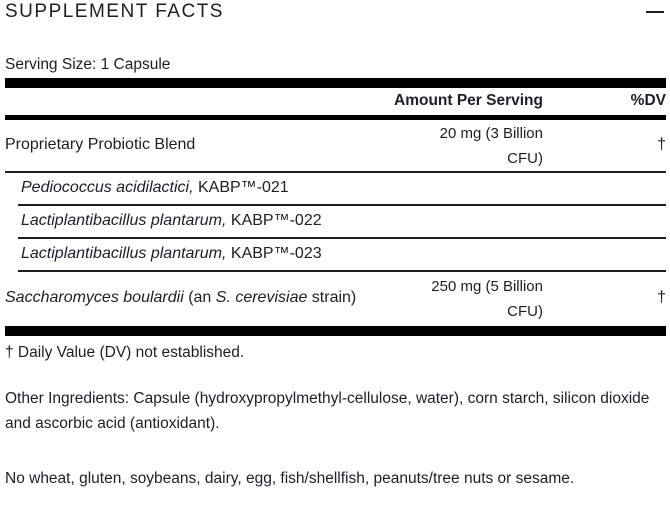 The height and width of the screenshot is (525, 670). What do you see at coordinates (655, 12) in the screenshot?
I see `minus-icon` at bounding box center [655, 12].